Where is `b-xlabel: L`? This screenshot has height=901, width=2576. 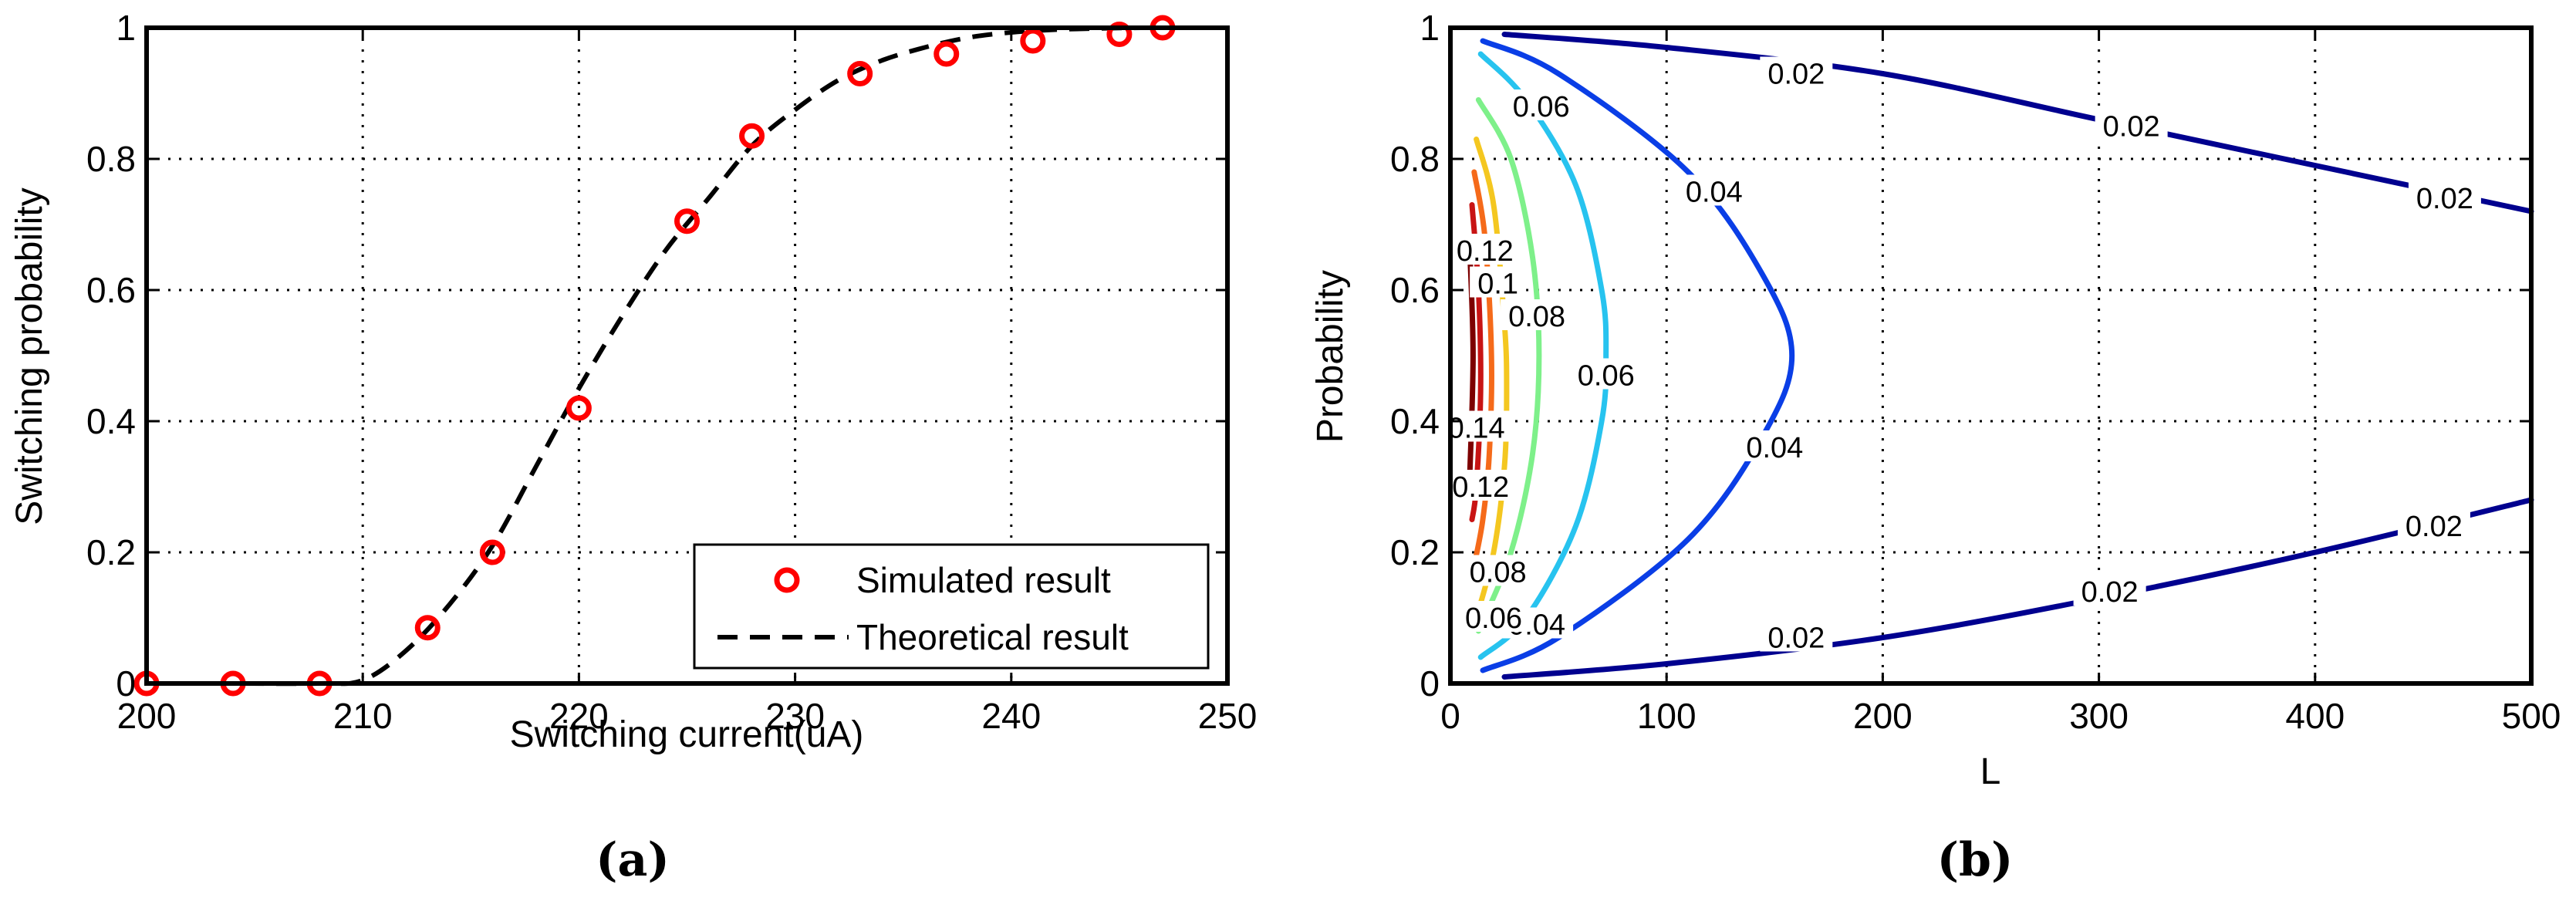
b-xlabel: L is located at coordinates (1990, 771).